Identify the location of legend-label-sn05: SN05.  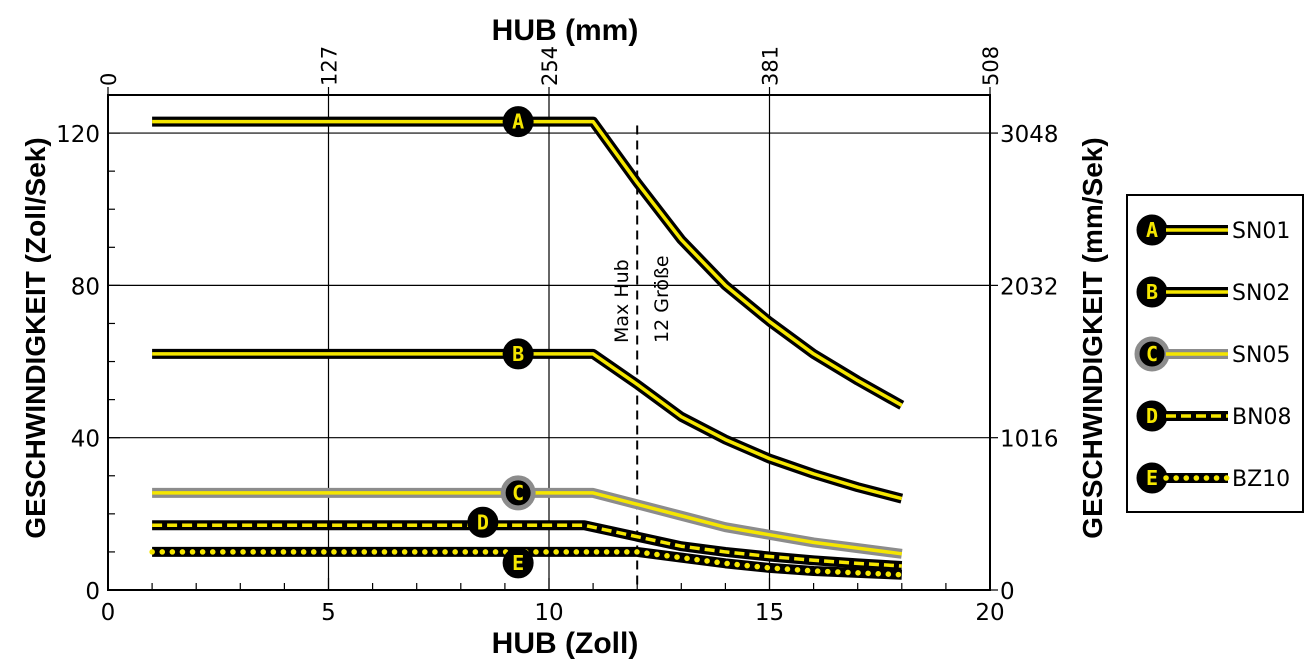
(1261, 355).